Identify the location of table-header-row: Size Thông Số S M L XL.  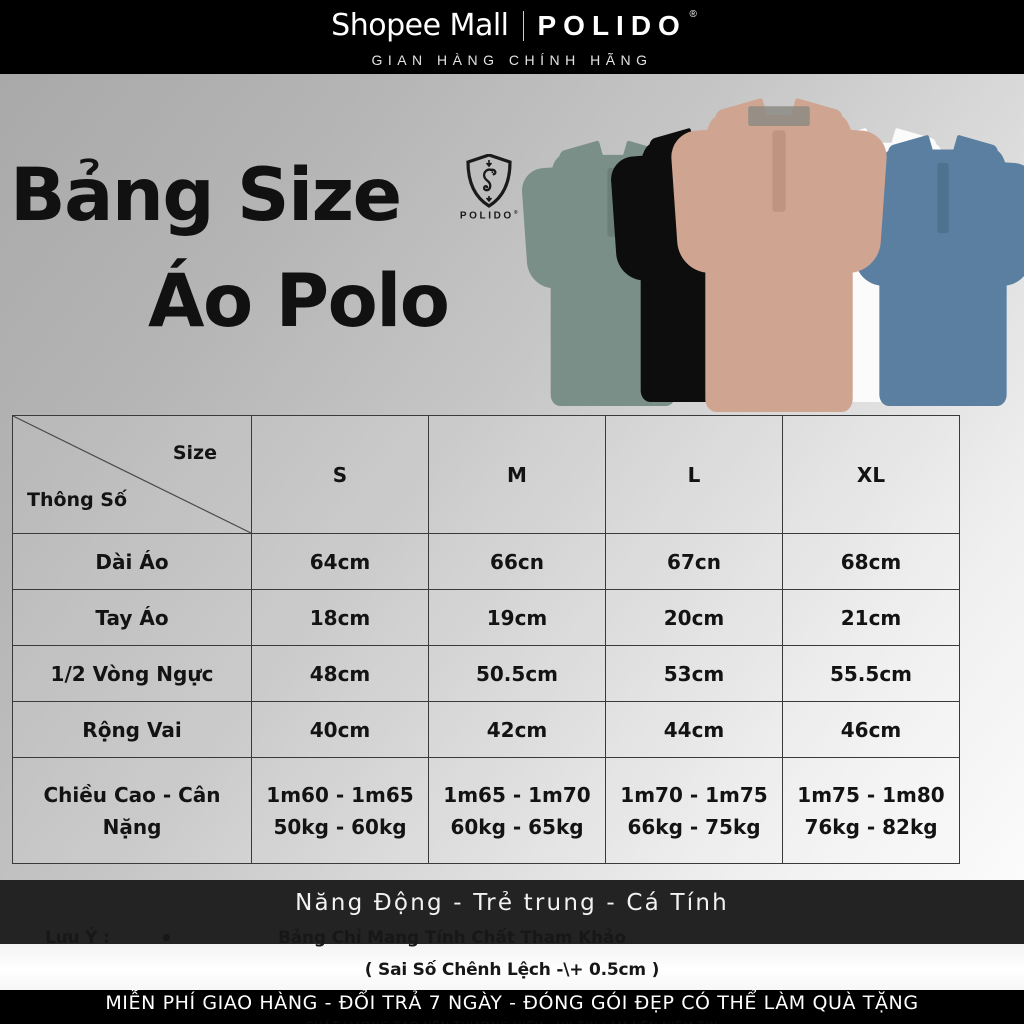
(486, 474).